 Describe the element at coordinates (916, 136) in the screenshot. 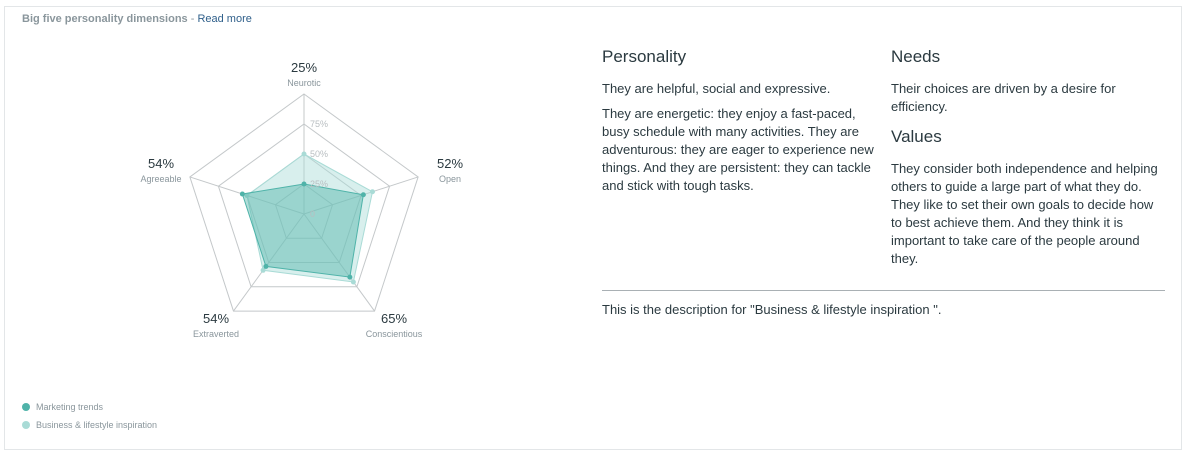

I see `values-heading: Values` at that location.